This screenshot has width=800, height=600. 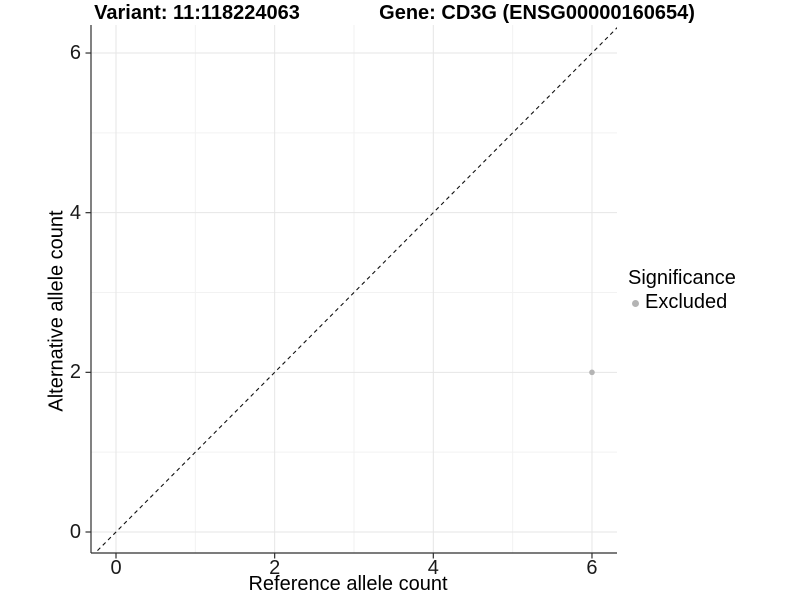 What do you see at coordinates (275, 568) in the screenshot?
I see `x-tick-label: 2` at bounding box center [275, 568].